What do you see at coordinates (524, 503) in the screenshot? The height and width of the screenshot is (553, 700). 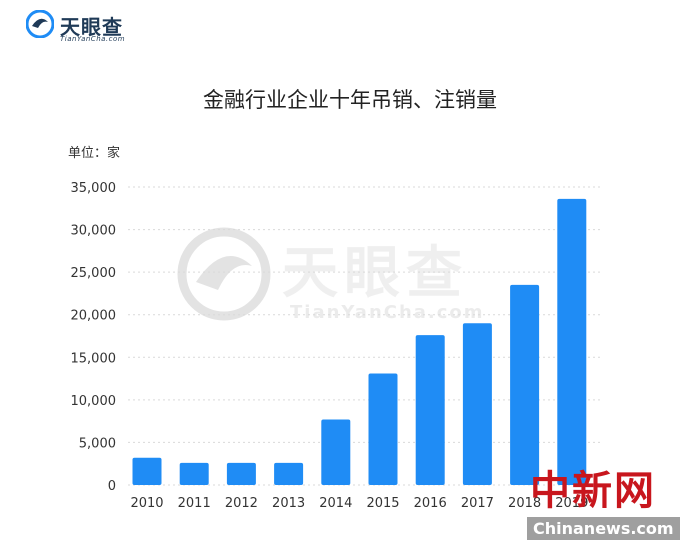 I see `x-tick-label: 2018` at bounding box center [524, 503].